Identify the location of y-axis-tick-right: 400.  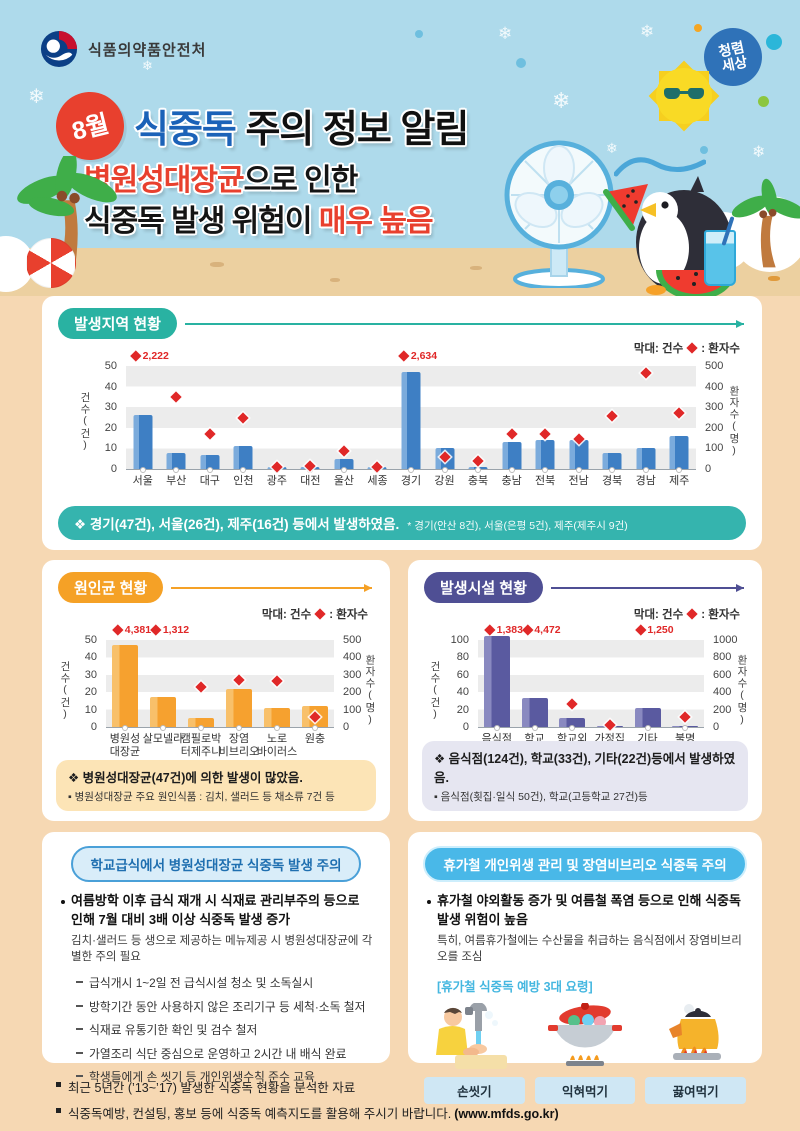
(722, 692).